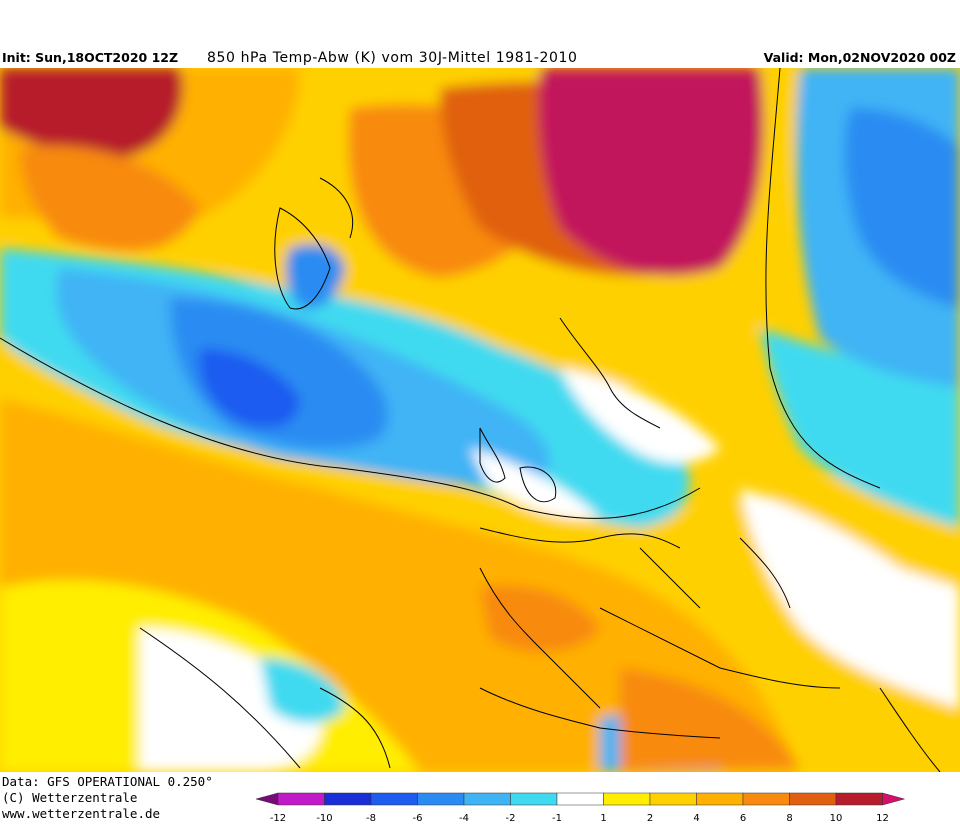 The image size is (960, 832). What do you see at coordinates (902, 208) in the screenshot?
I see `zone-neg4-east` at bounding box center [902, 208].